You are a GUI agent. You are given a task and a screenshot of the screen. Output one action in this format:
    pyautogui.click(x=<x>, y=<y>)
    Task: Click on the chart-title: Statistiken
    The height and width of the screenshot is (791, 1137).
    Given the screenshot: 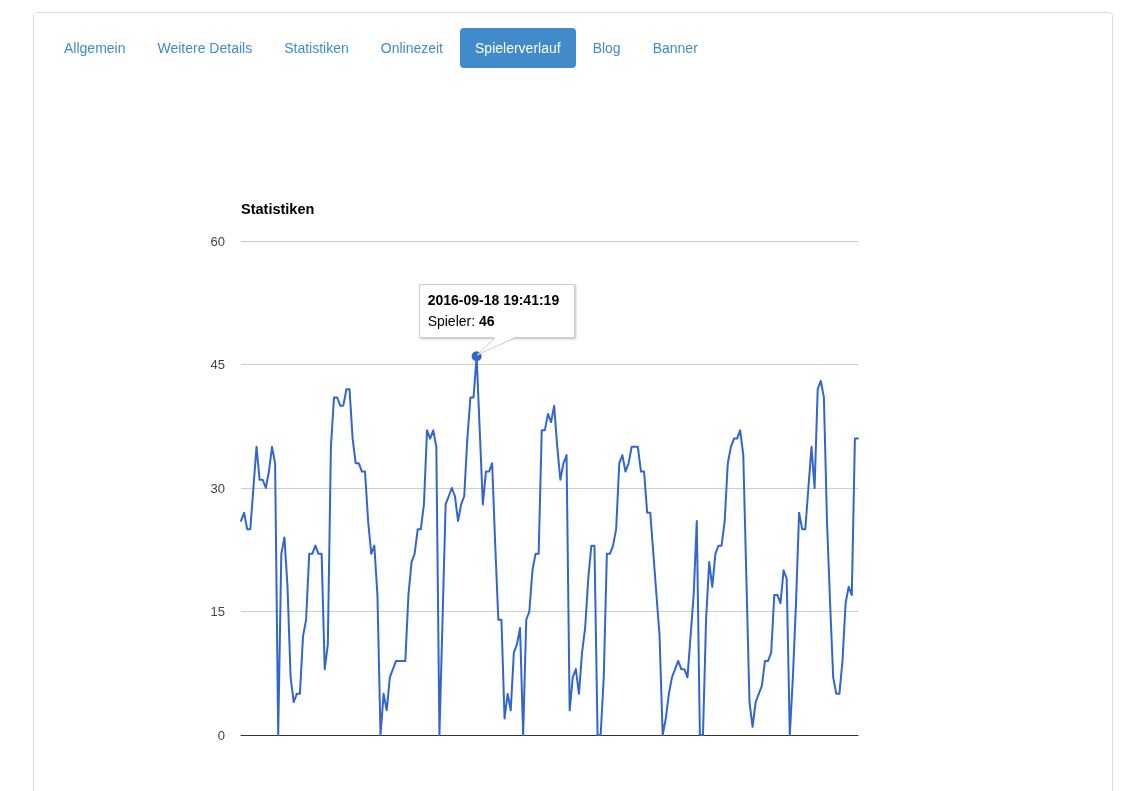 What is the action you would take?
    pyautogui.click(x=278, y=208)
    